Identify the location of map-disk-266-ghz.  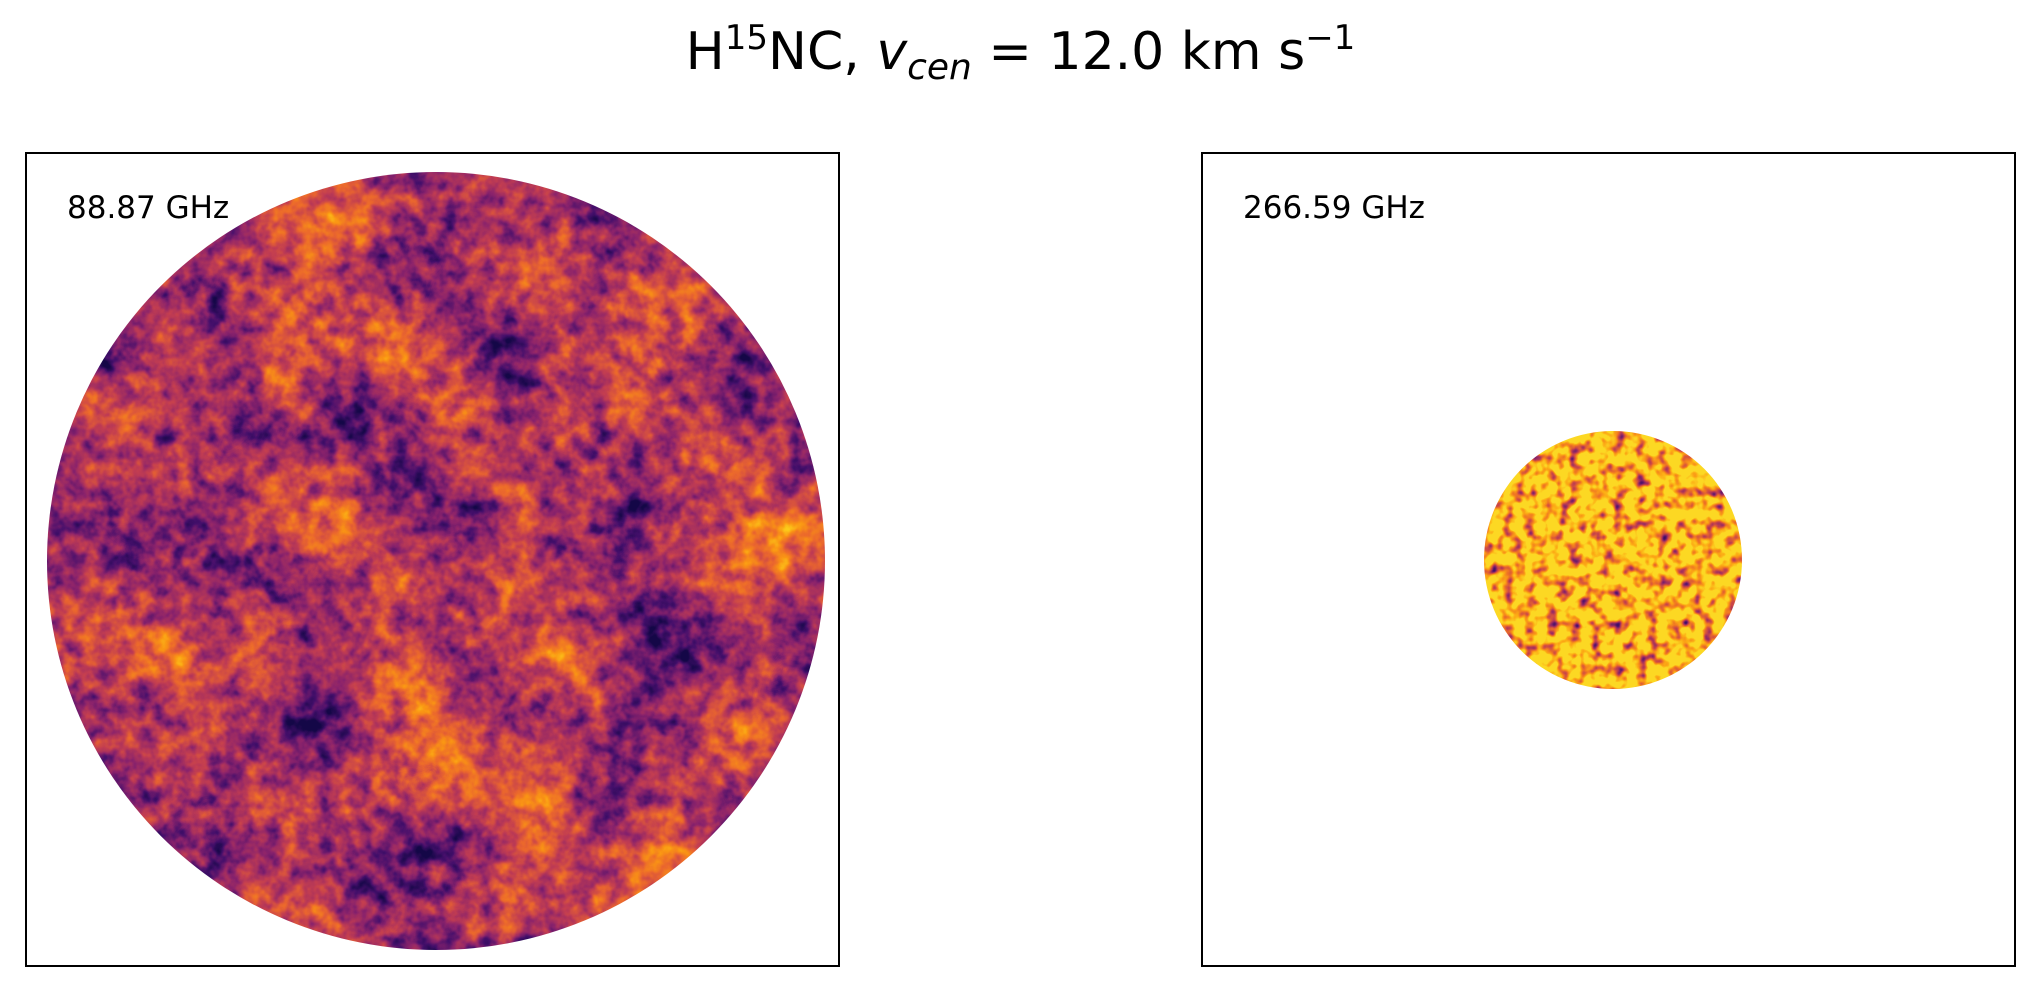
(1613, 560).